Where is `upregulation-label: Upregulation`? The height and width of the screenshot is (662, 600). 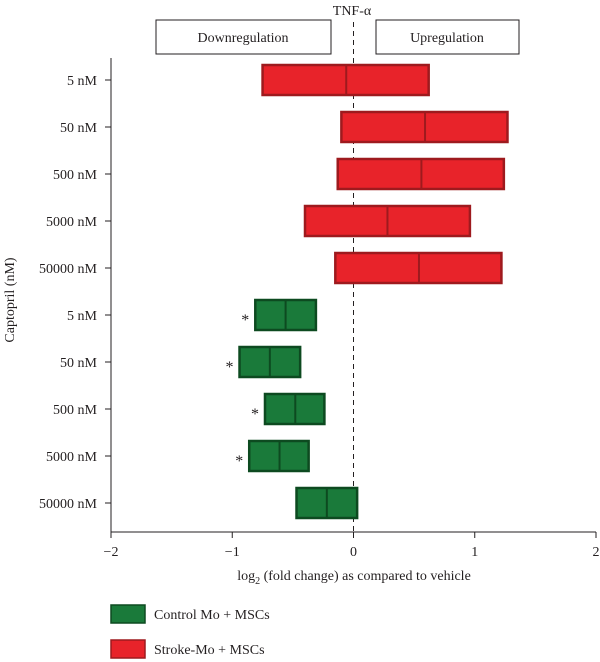
upregulation-label: Upregulation is located at coordinates (447, 38).